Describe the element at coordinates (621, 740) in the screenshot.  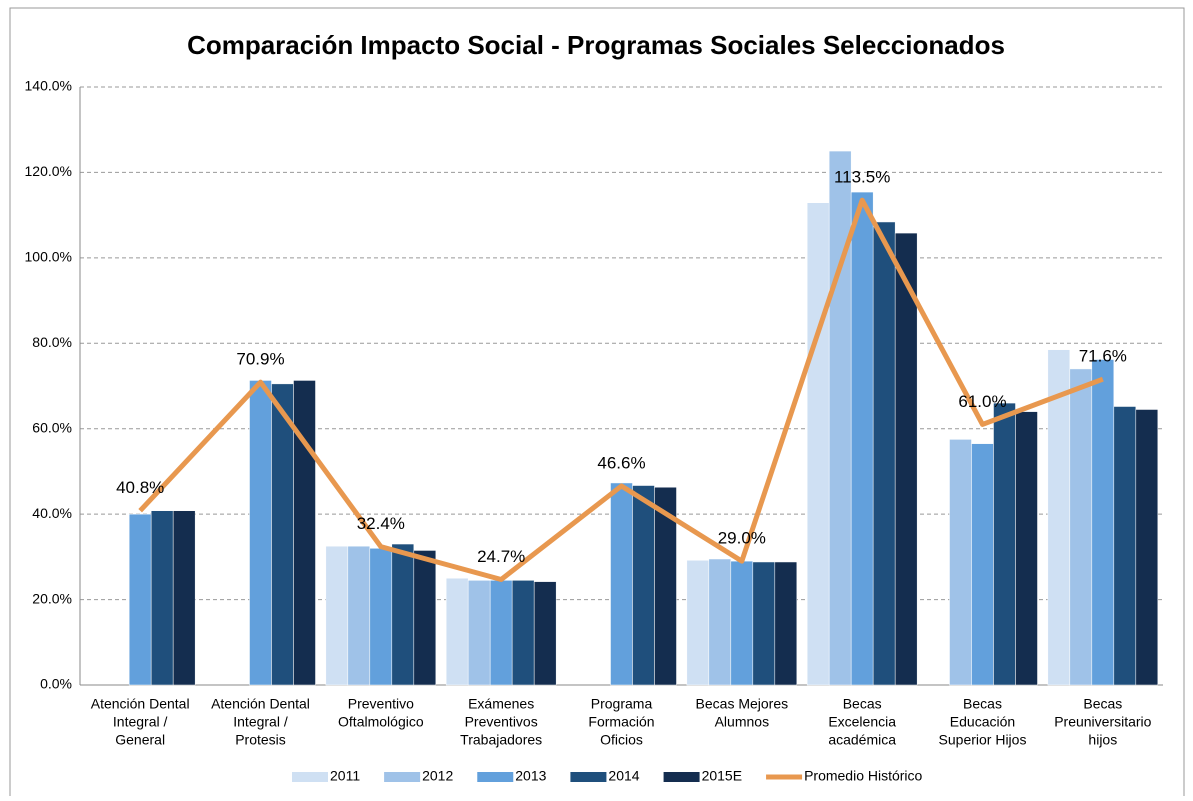
I see `x-tick-label: Oficios` at that location.